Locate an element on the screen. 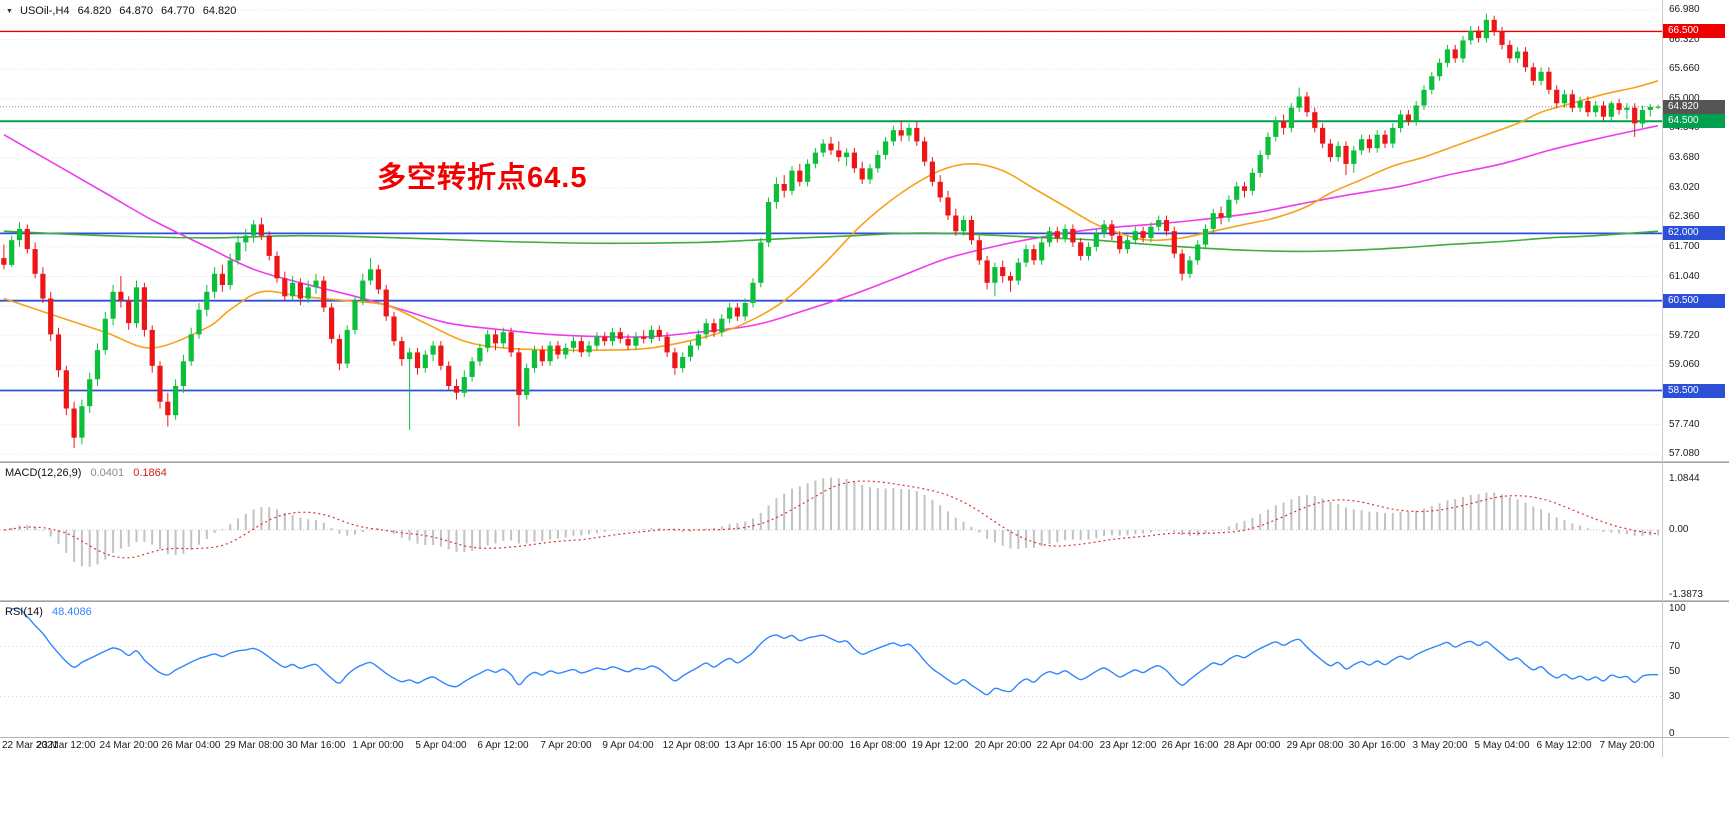  time-axis-label: 19 Apr 12:00 is located at coordinates (940, 745).